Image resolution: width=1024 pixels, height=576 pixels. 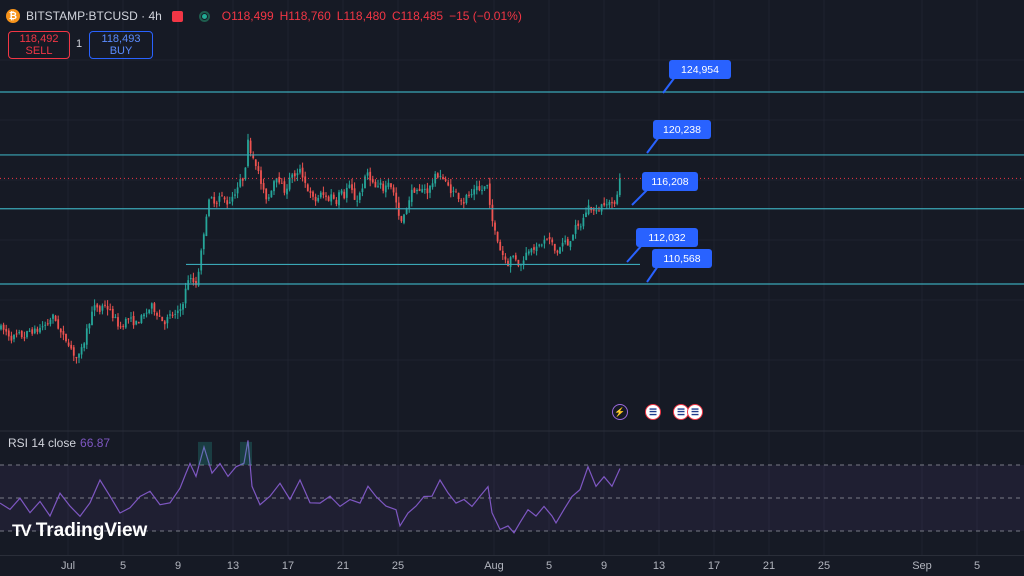 What do you see at coordinates (310, 487) in the screenshot?
I see `rsi-line` at bounding box center [310, 487].